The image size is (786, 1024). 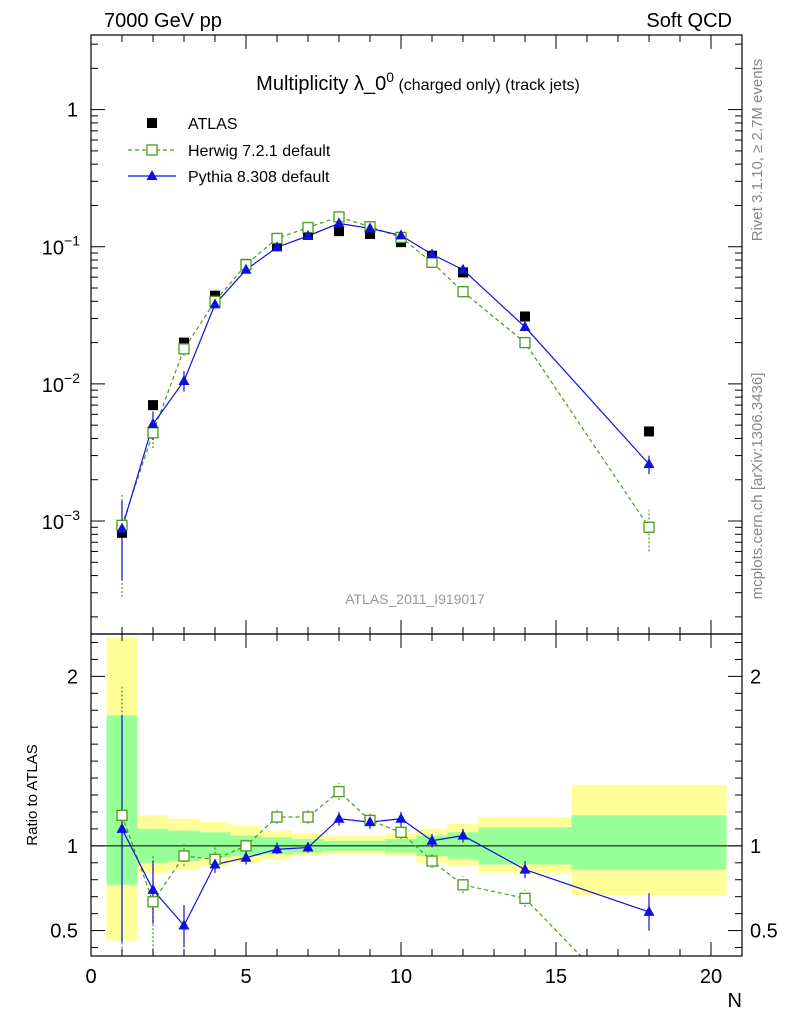 I want to click on analysis-watermark: ATLAS_2011_I919017, so click(x=415, y=599).